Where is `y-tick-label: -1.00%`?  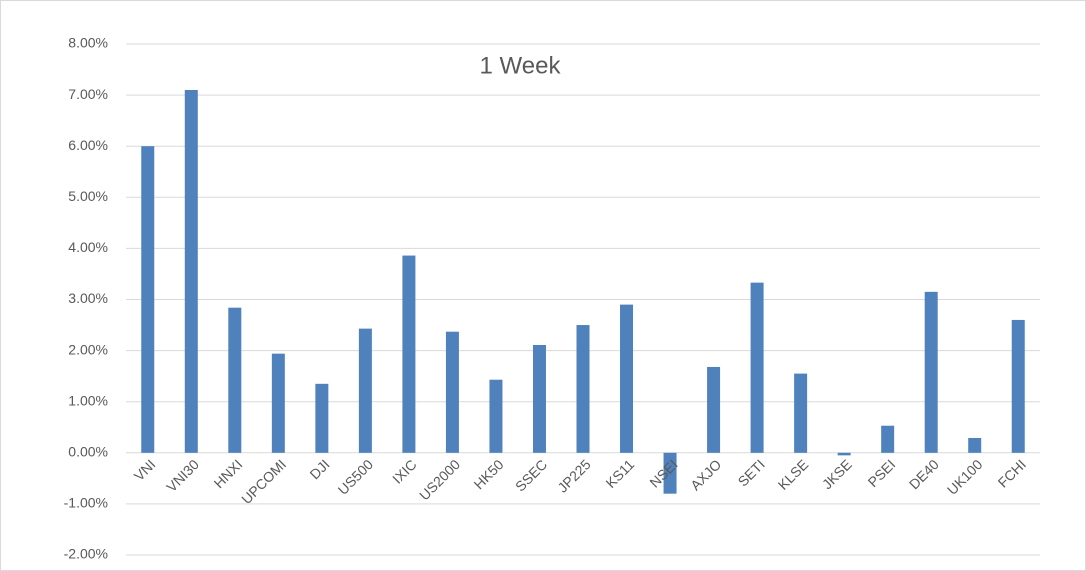
y-tick-label: -1.00% is located at coordinates (86, 503).